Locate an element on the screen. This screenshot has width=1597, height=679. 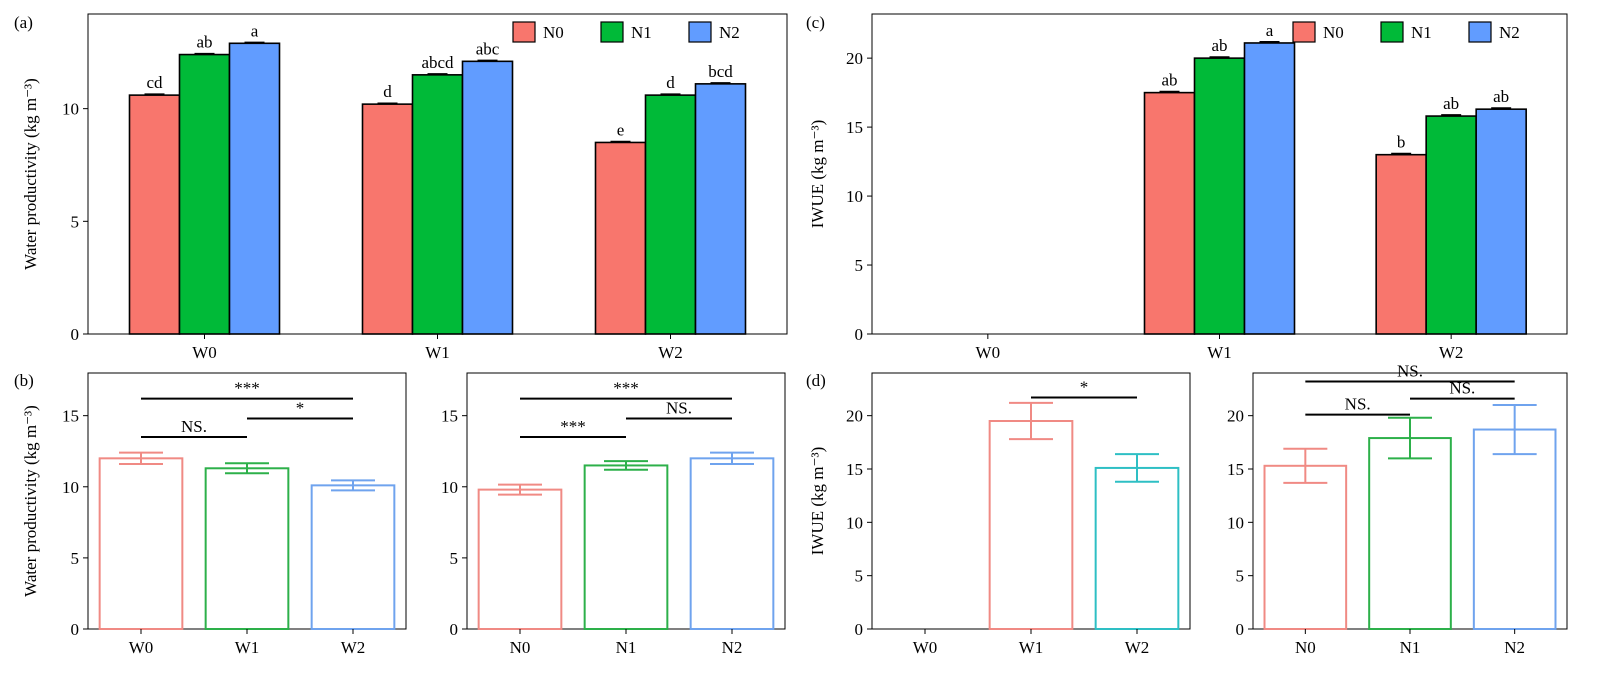
significance-letter: e is located at coordinates (621, 130).